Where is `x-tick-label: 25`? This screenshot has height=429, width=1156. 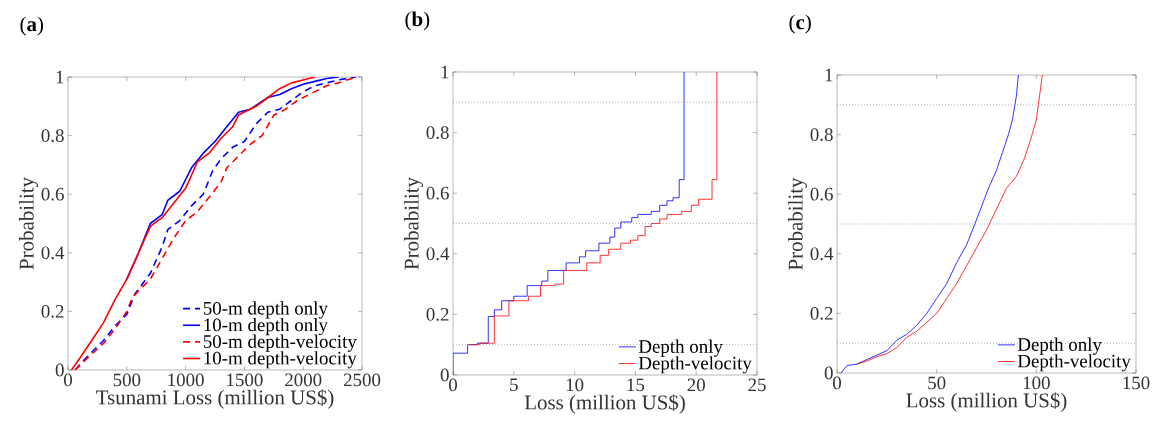 x-tick-label: 25 is located at coordinates (757, 385).